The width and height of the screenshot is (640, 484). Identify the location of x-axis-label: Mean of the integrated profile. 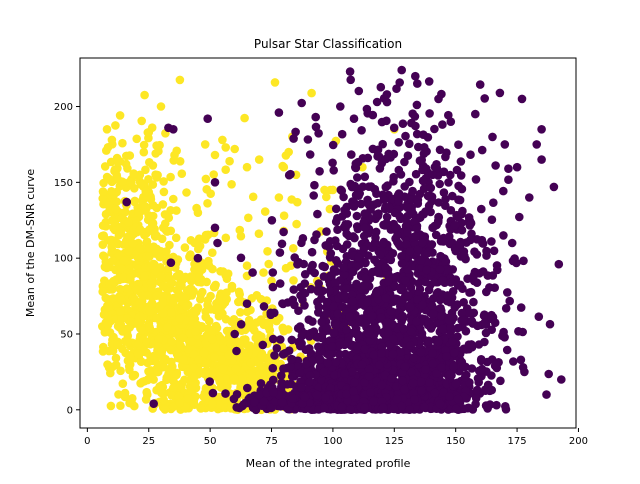
(328, 463).